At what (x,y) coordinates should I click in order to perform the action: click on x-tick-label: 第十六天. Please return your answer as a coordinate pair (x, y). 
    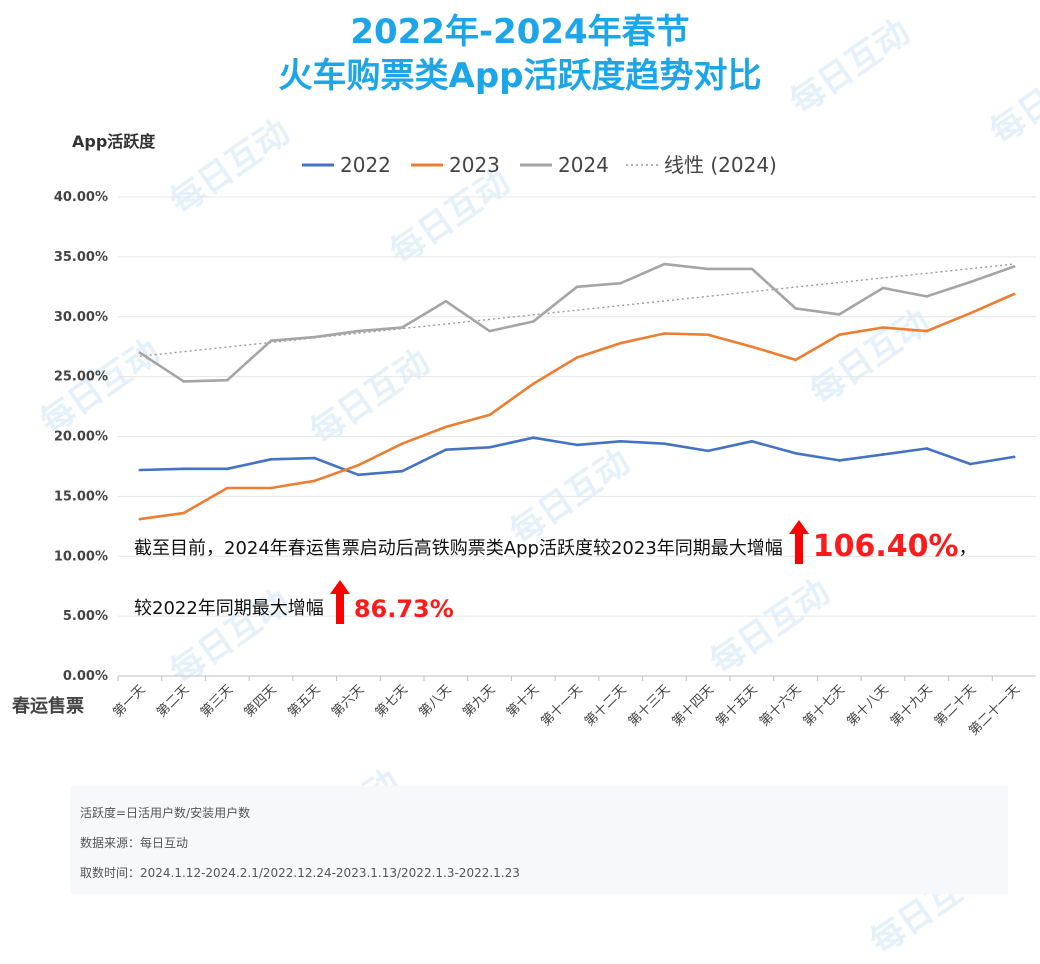
    Looking at the image, I should click on (780, 705).